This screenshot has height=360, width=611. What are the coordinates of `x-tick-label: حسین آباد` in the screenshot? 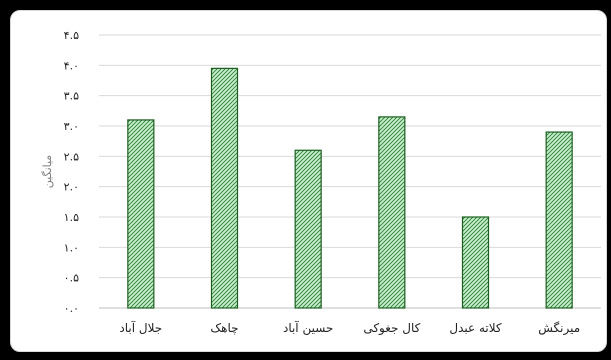 It's located at (308, 328).